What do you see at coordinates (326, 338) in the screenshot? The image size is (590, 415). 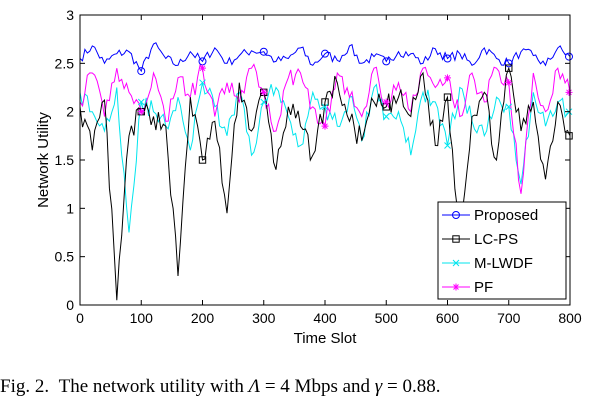 I see `x-axis-title: Time Slot` at bounding box center [326, 338].